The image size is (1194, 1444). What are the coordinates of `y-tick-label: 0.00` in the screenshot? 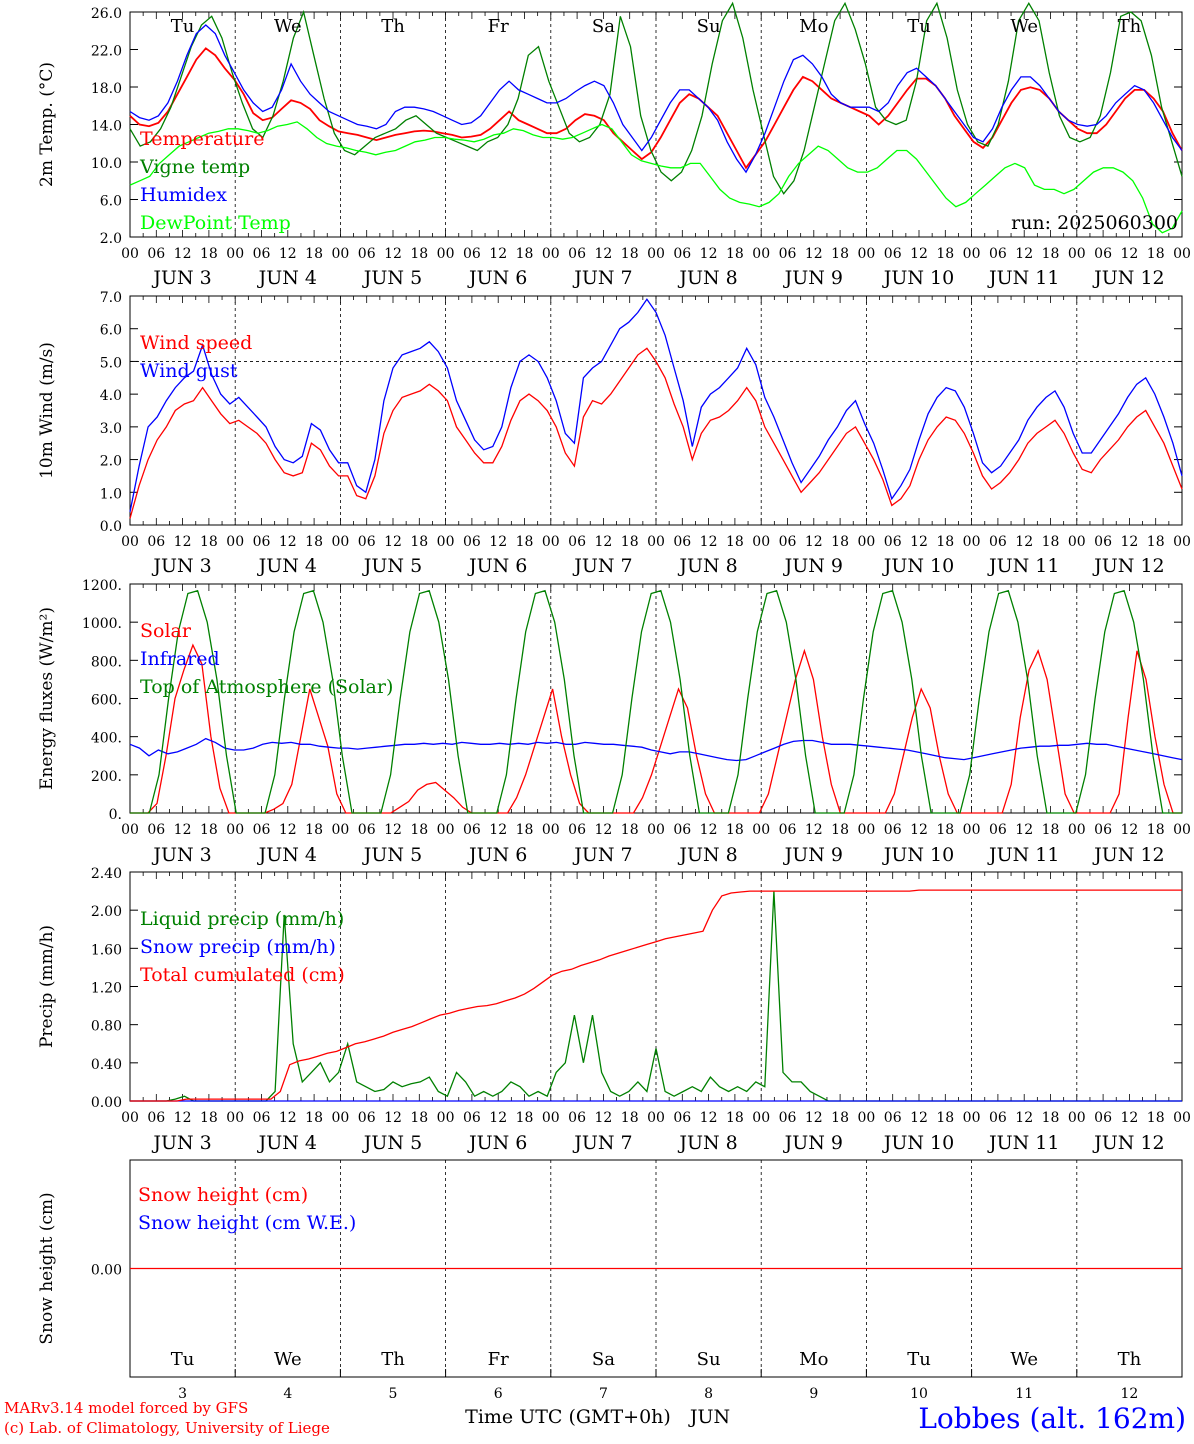 It's located at (106, 1103).